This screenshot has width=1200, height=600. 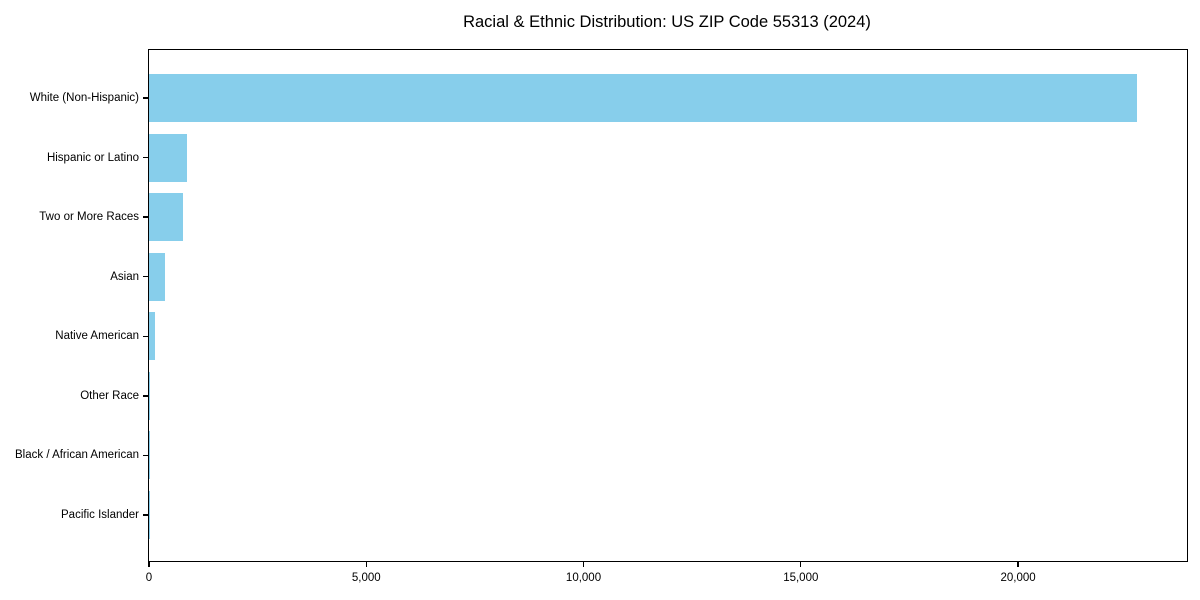 What do you see at coordinates (145, 455) in the screenshot?
I see `y-tick-black-african-american` at bounding box center [145, 455].